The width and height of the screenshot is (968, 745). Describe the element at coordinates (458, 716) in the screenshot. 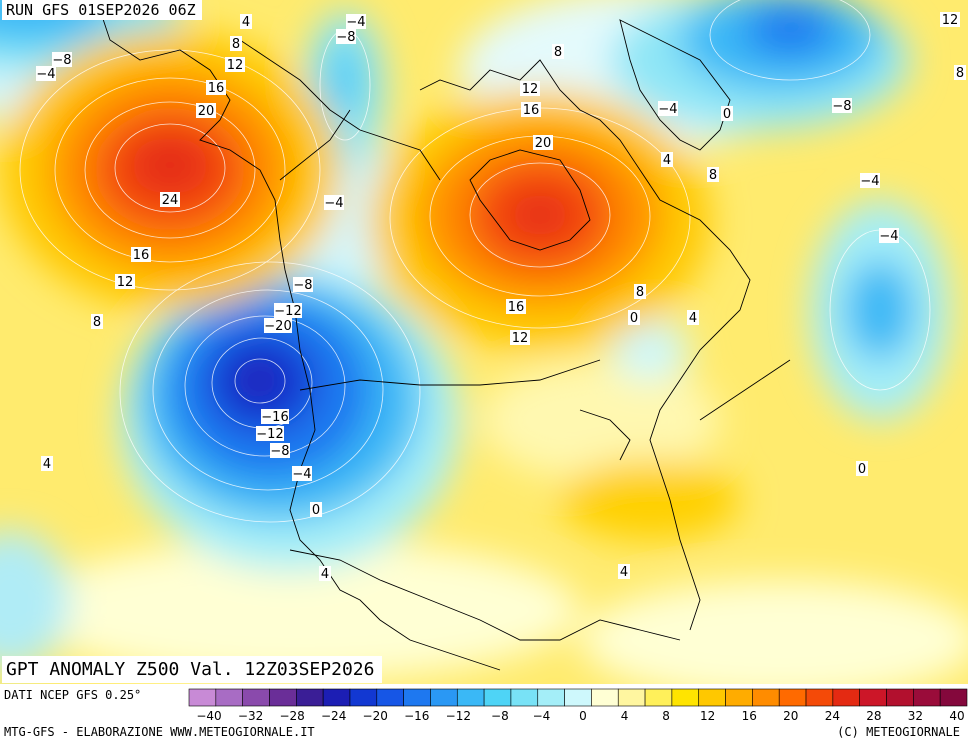

I see `scale-tick-label: −12` at that location.